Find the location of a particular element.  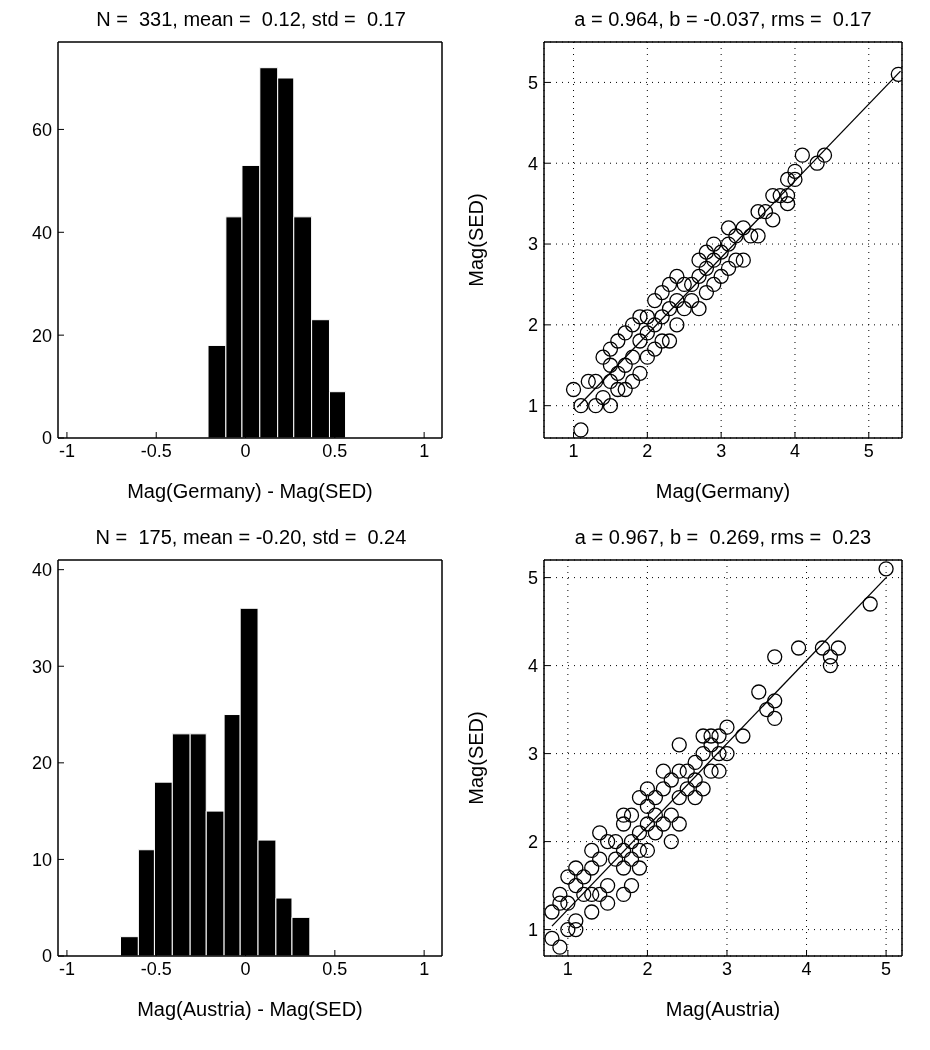

chart-title: N = 175, mean = -0.20, std = 0.24 is located at coordinates (251, 538).